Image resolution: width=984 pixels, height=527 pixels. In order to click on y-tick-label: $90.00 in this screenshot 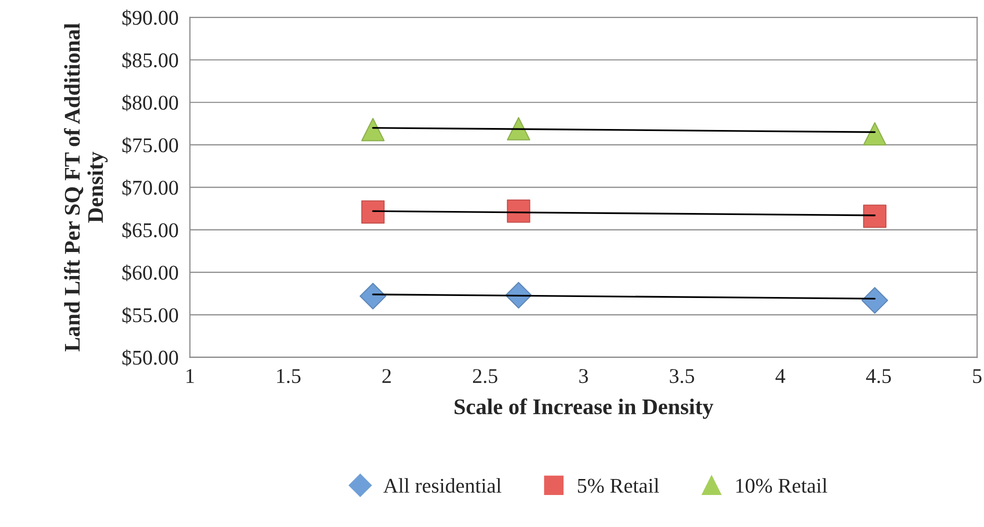, I will do `click(150, 18)`.